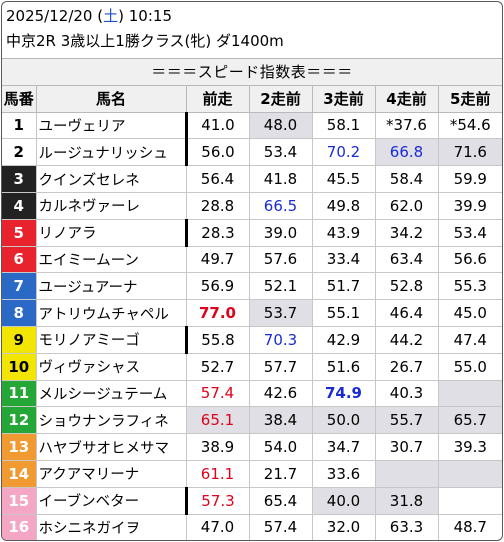 Image resolution: width=504 pixels, height=542 pixels. I want to click on speed-index-3-races-ago: 34.7, so click(343, 447).